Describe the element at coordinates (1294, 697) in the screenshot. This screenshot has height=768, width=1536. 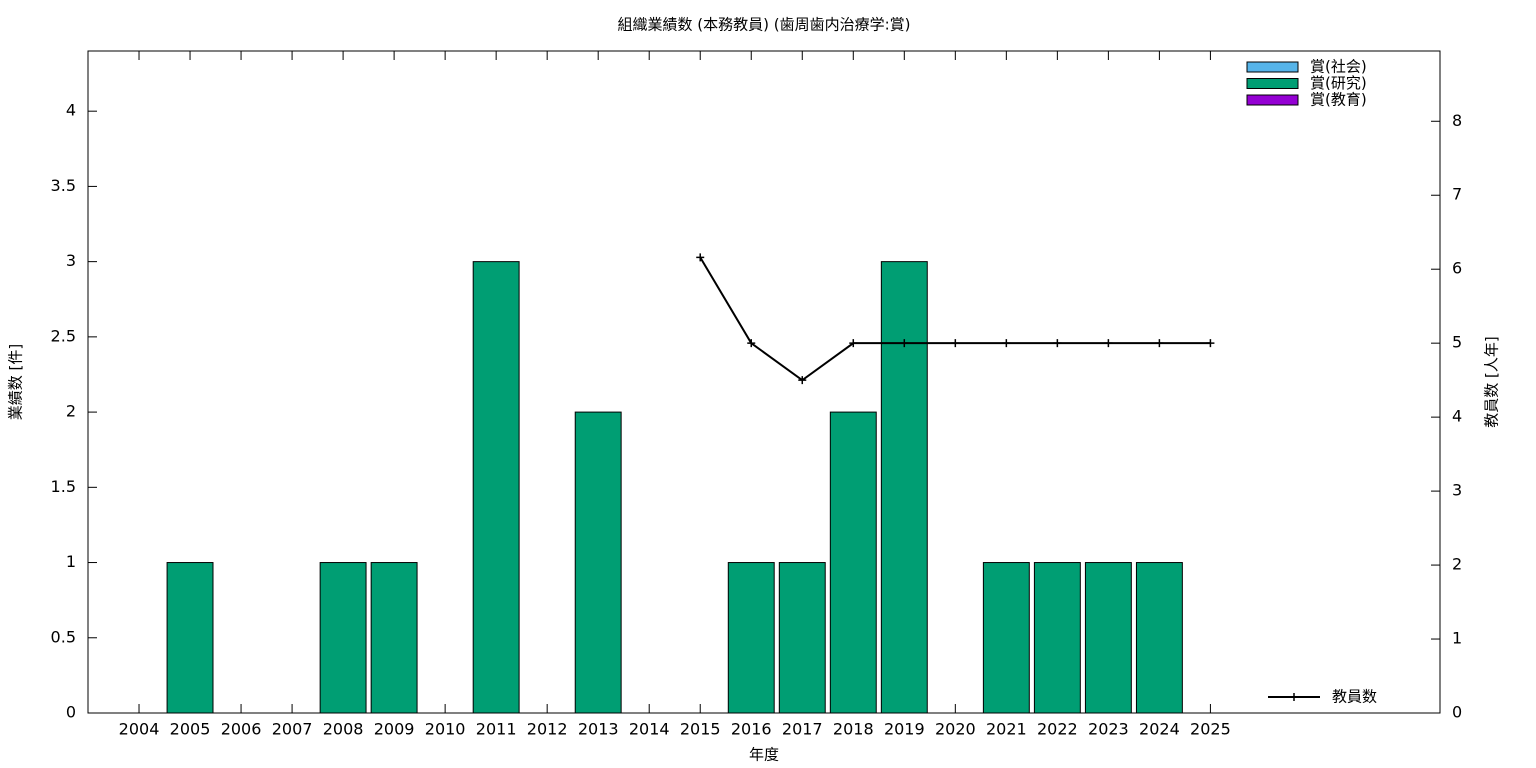
I see `legend-marker` at that location.